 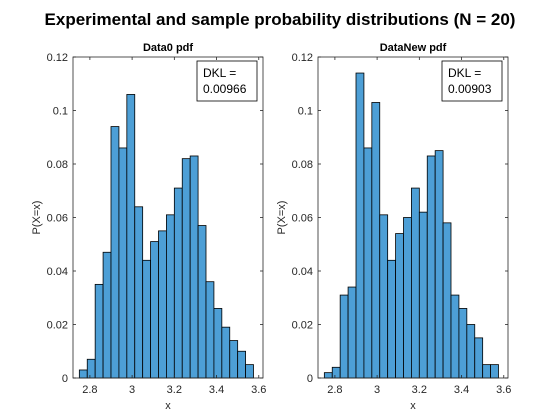 I want to click on dkl-annotation-line: 0.00966, so click(x=225, y=89).